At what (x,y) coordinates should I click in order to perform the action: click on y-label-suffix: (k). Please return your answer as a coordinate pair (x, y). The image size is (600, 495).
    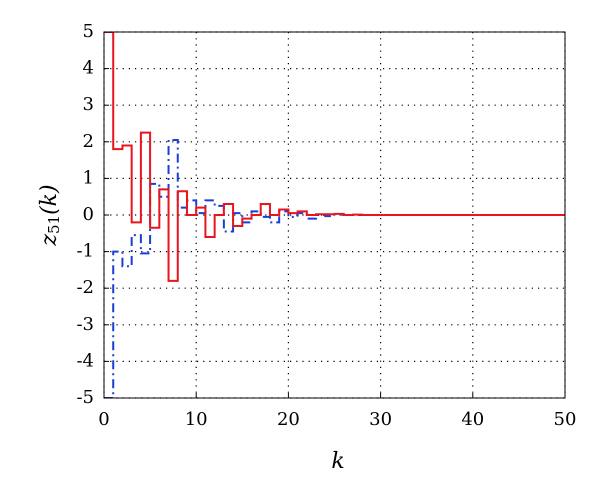
    Looking at the image, I should click on (49, 199).